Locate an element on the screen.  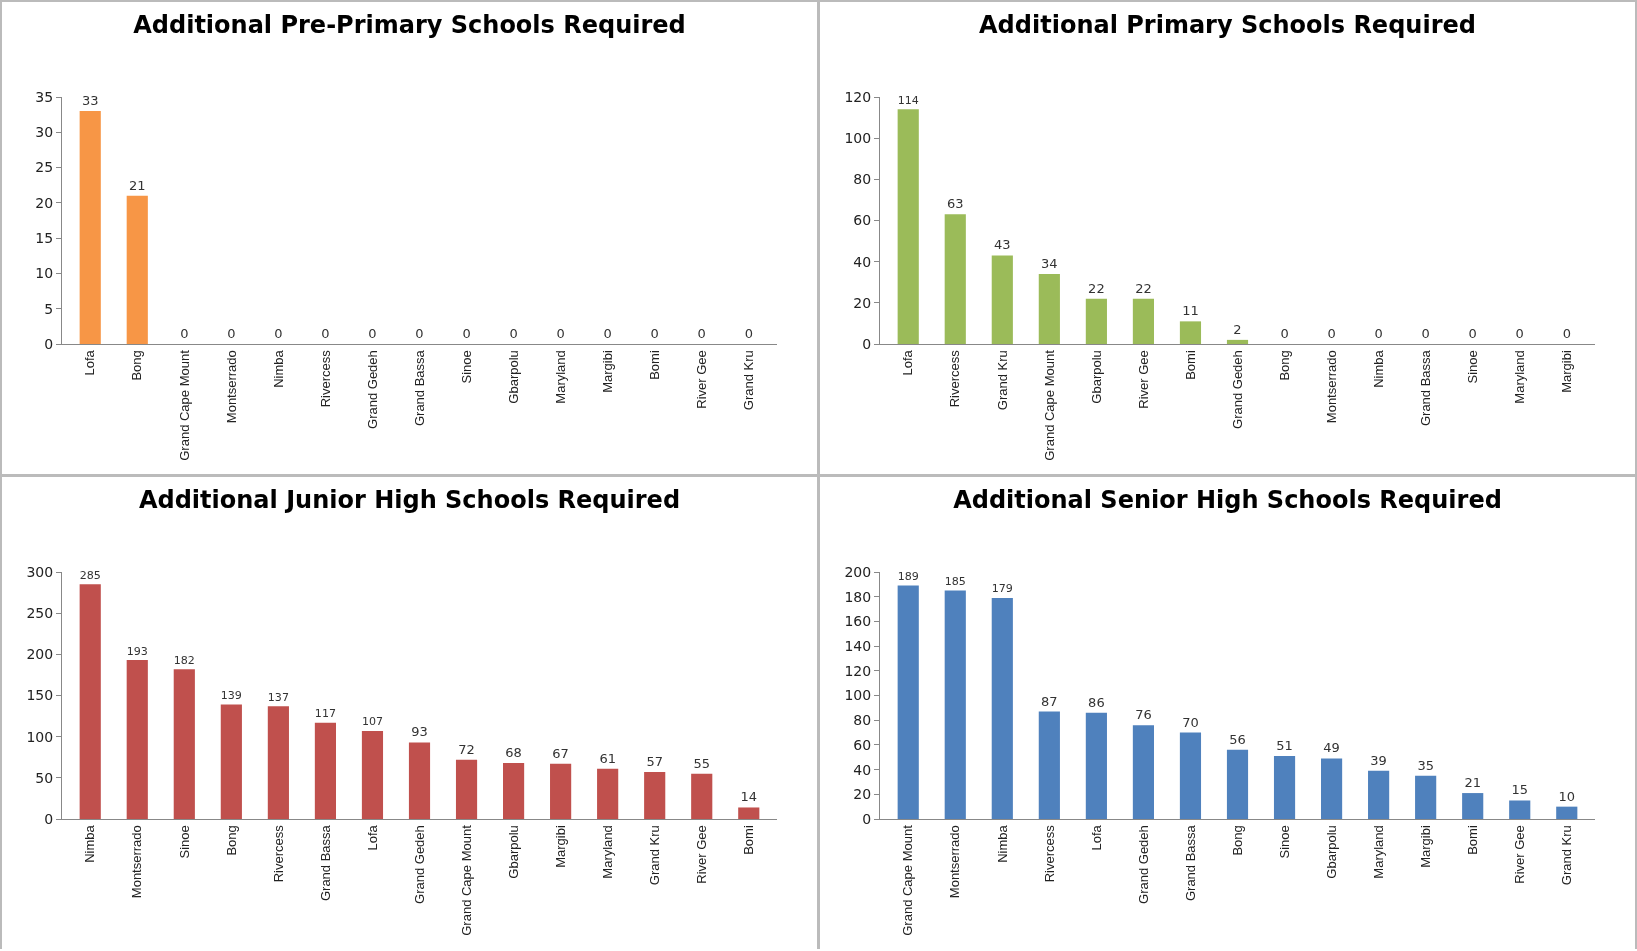
y-tick-label: 300 is located at coordinates (40, 571).